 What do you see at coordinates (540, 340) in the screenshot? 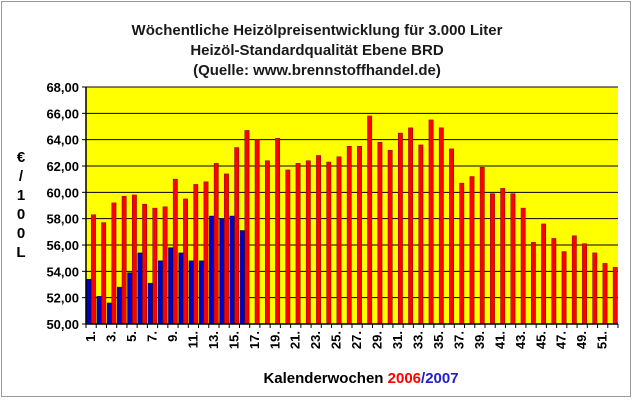
I see `x-tick-label: 45.` at bounding box center [540, 340].